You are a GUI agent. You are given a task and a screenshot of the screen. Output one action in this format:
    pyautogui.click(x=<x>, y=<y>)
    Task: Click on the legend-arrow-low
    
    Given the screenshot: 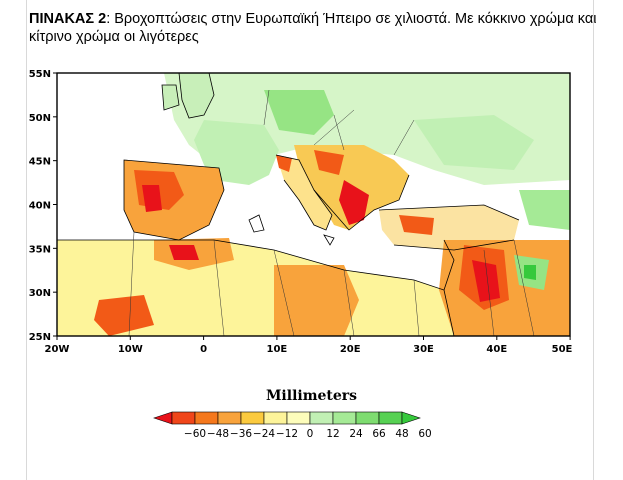 What is the action you would take?
    pyautogui.click(x=163, y=418)
    